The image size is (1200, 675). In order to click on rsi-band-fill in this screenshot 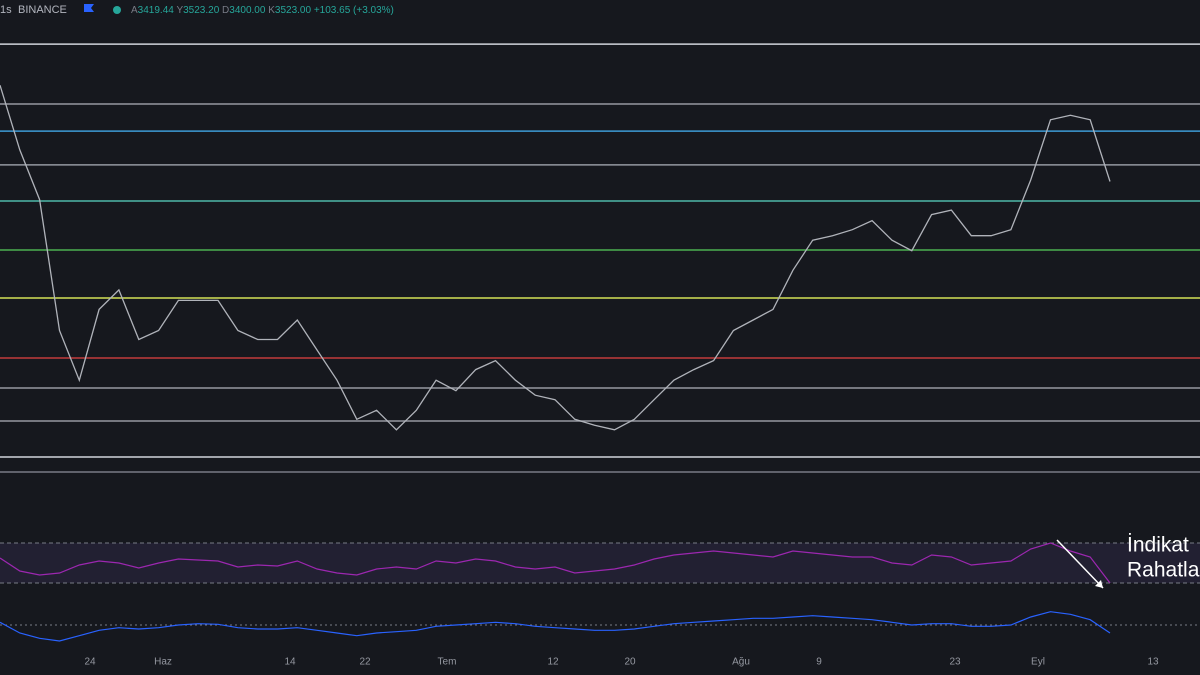, I will do `click(600, 563)`.